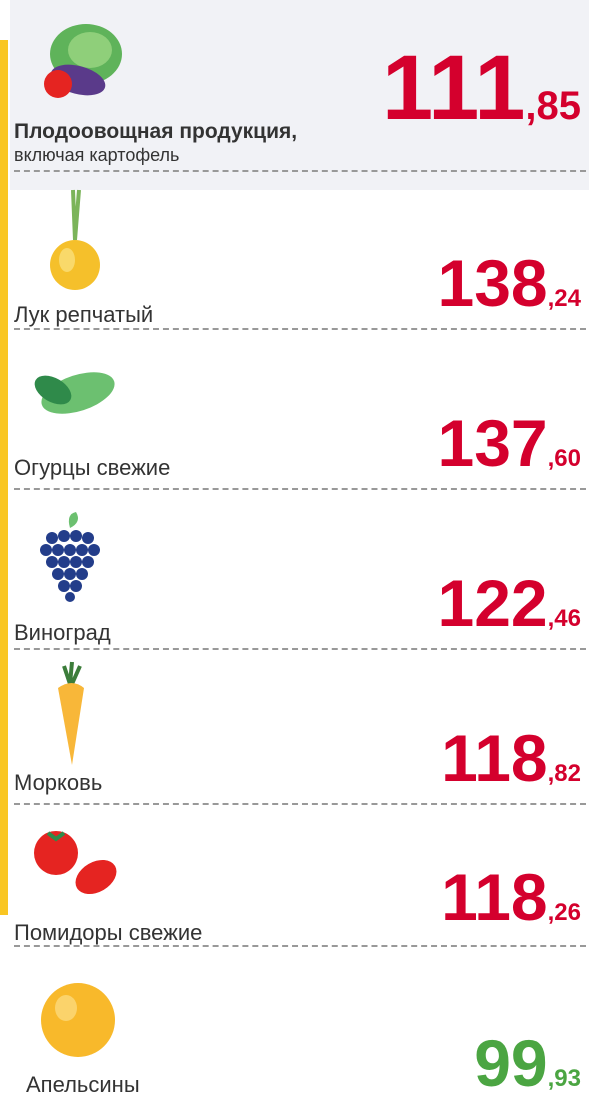  Describe the element at coordinates (564, 912) in the screenshot. I see `value-frac: ,26` at that location.